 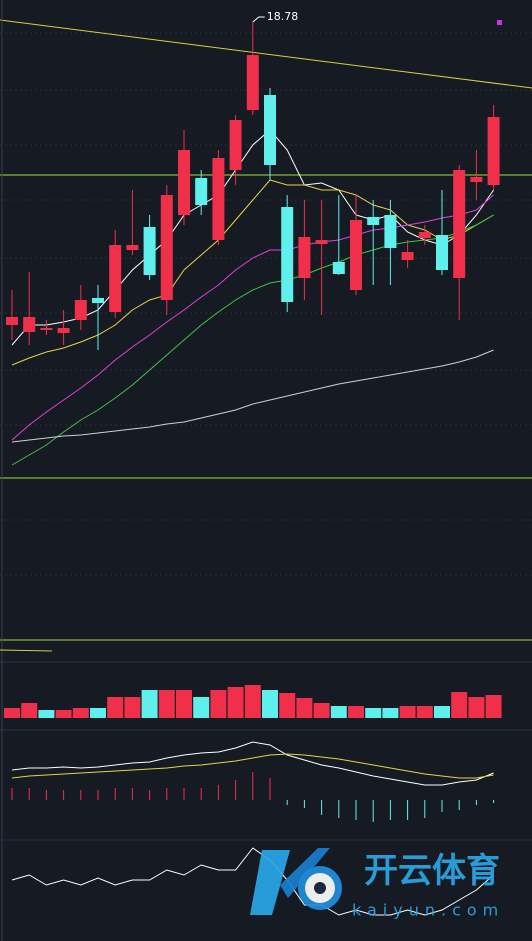 I want to click on logo-k, so click(x=270, y=882).